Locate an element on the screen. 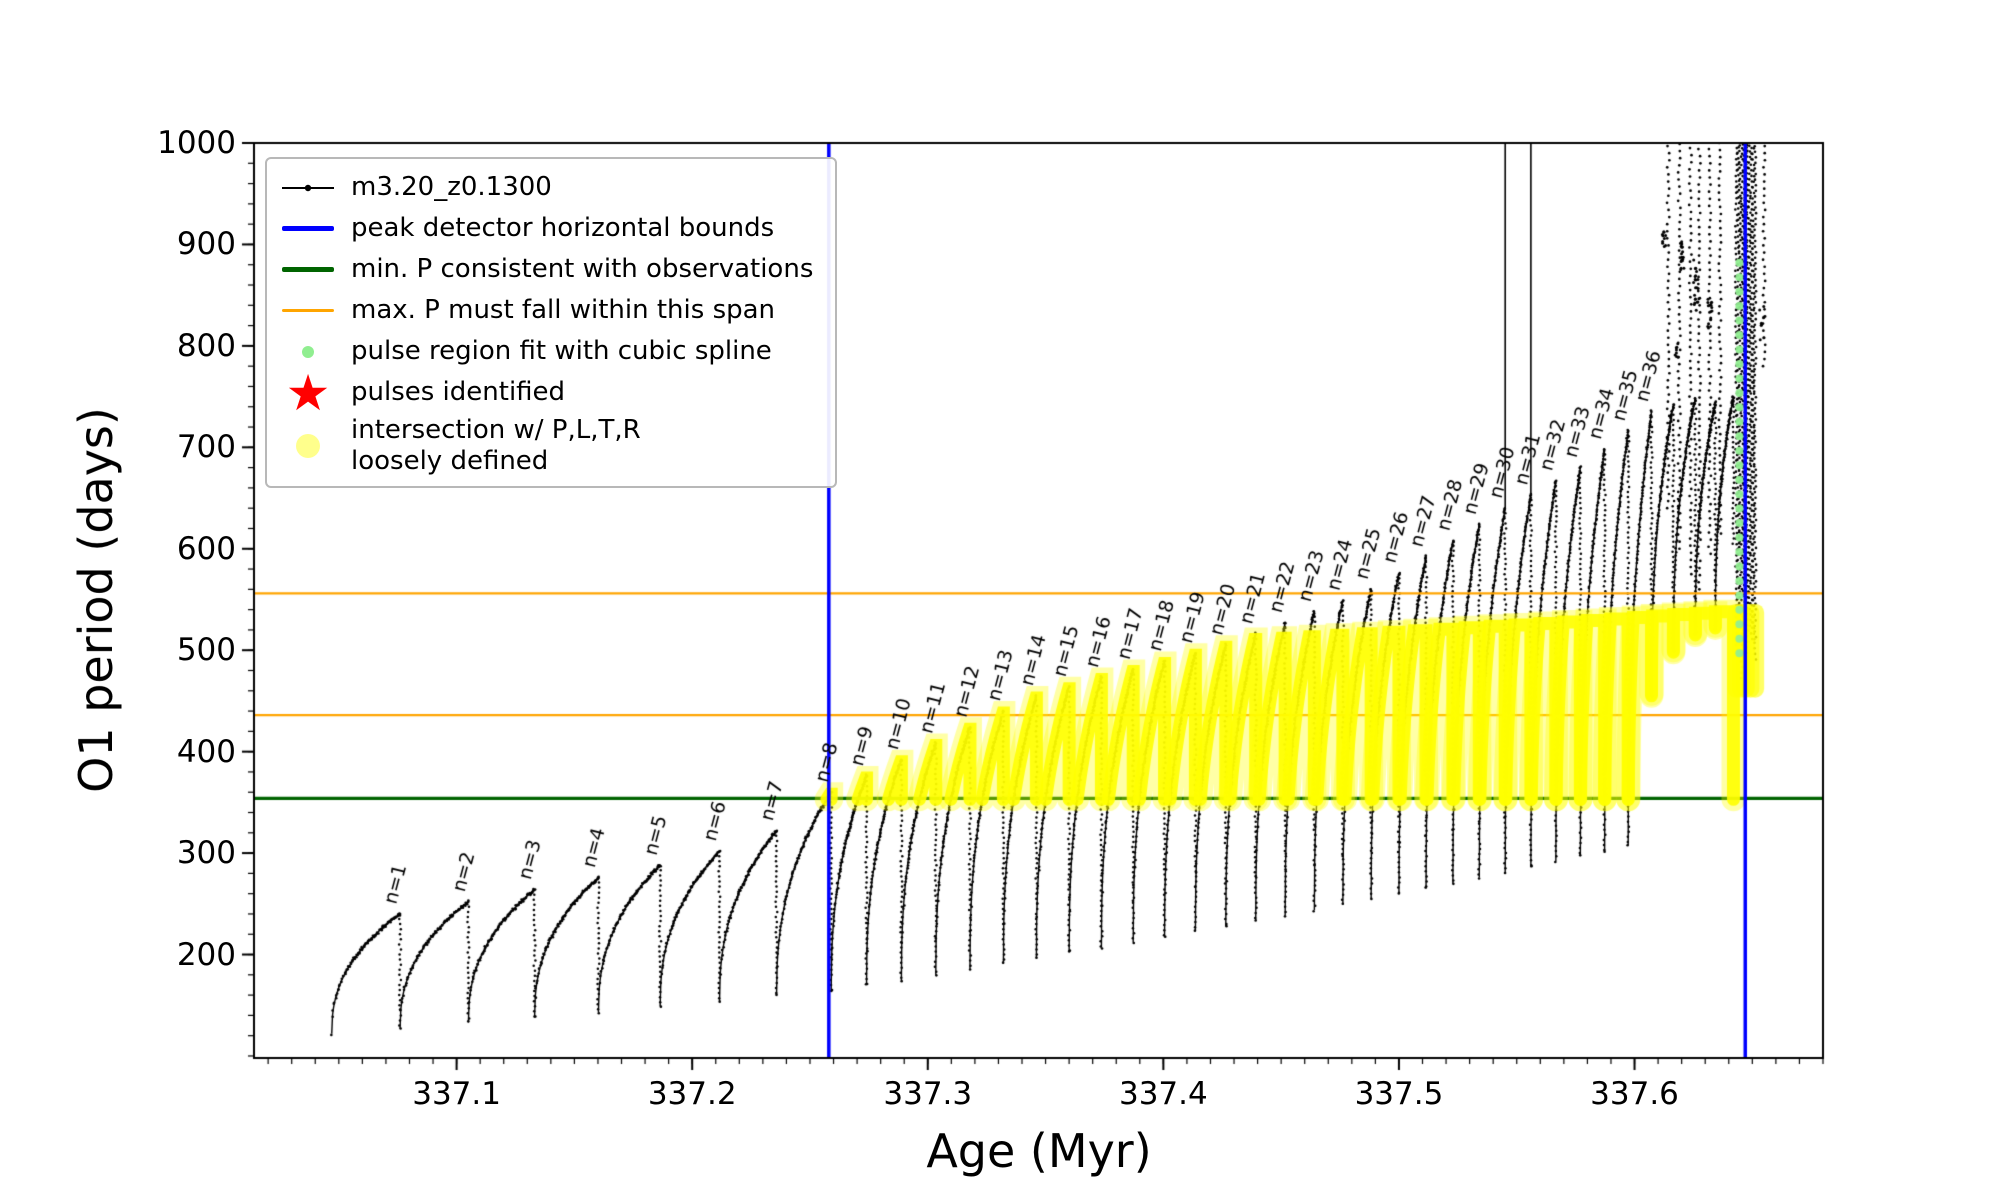 The width and height of the screenshot is (2000, 1200). legend-label-series: m3.20_z0.1300 is located at coordinates (451, 187).